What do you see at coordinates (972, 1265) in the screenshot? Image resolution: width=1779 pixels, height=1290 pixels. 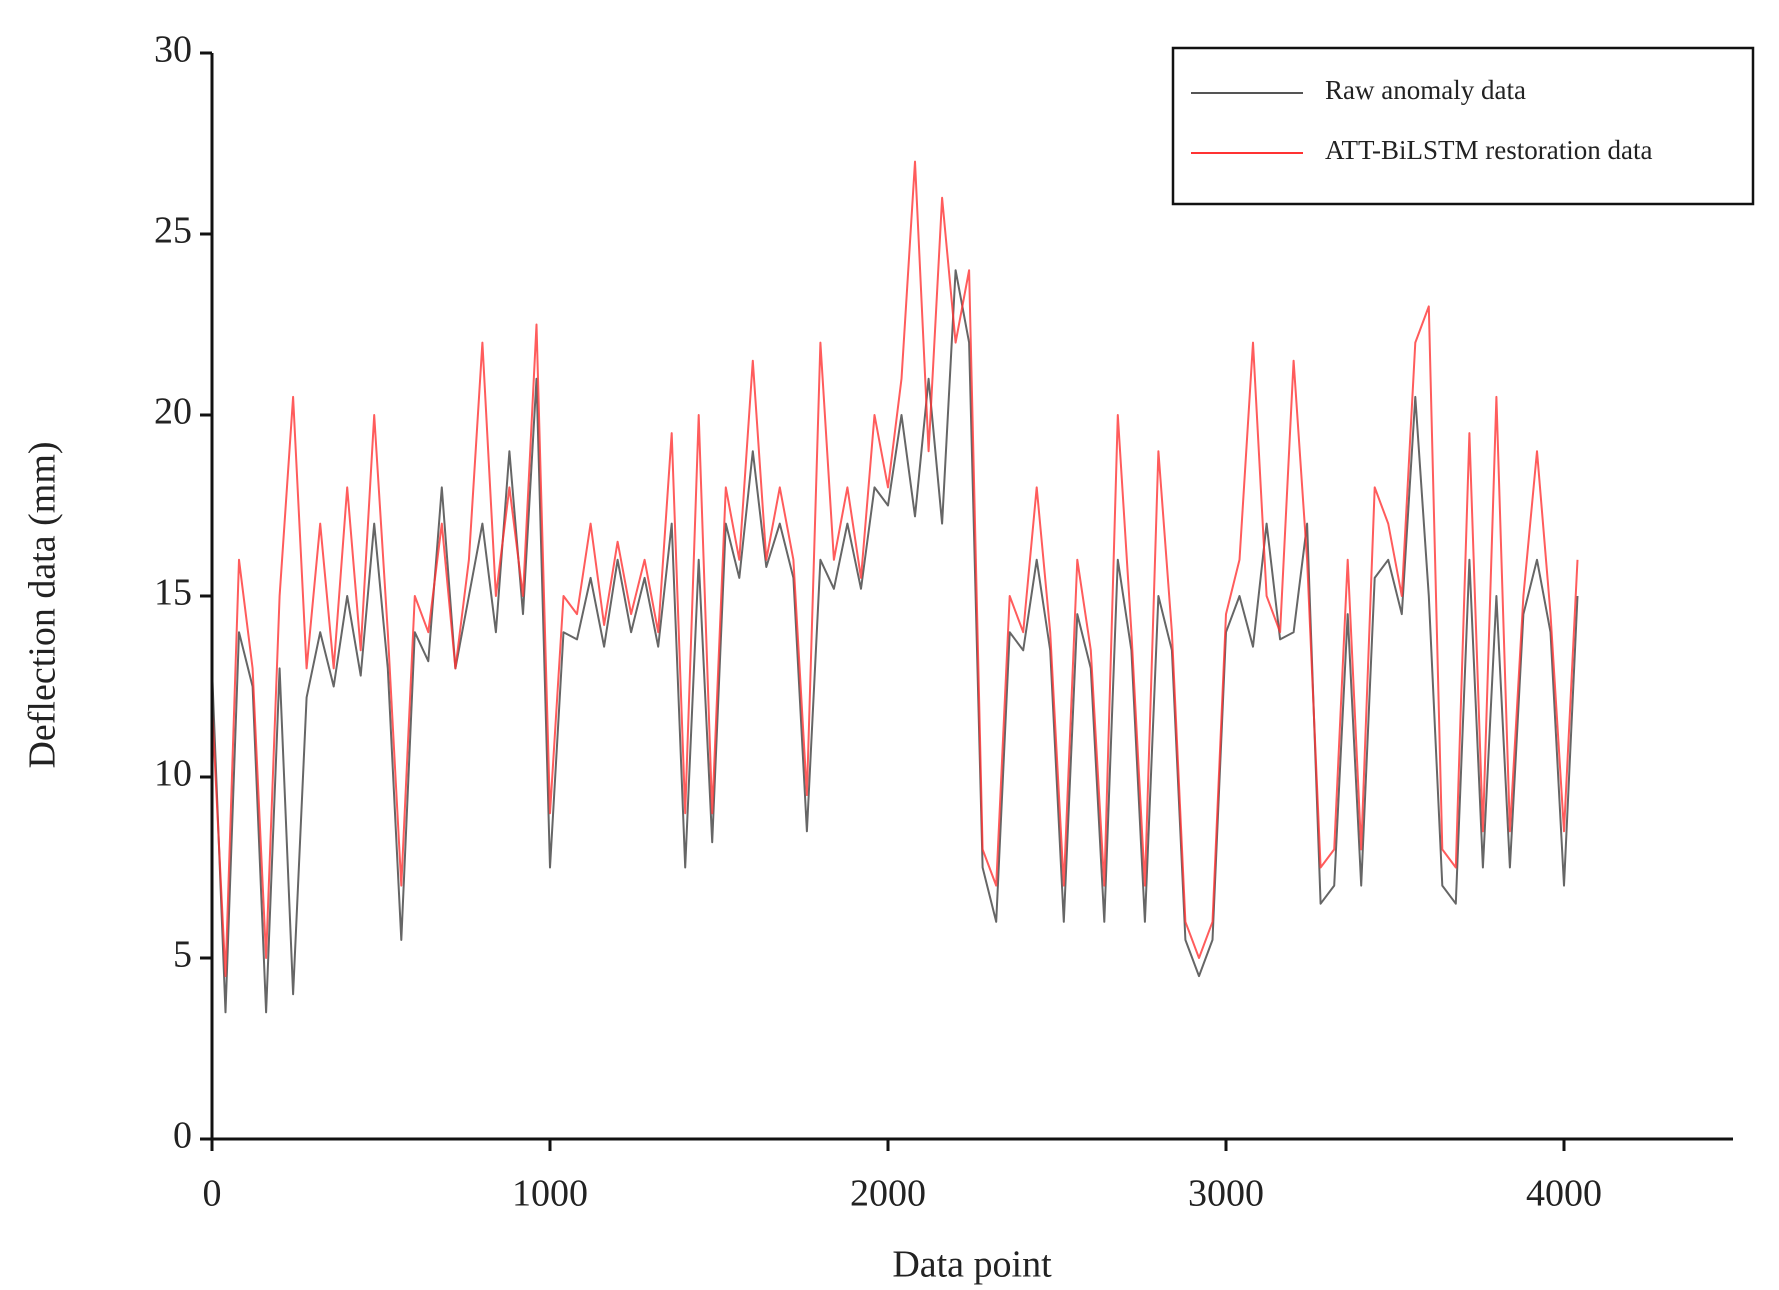 I see `x-axis-label: Data point` at bounding box center [972, 1265].